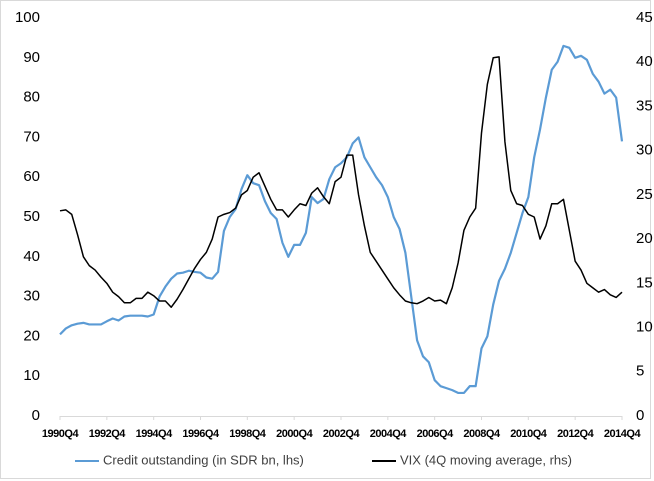  Describe the element at coordinates (644, 194) in the screenshot. I see `y2-tick-label: 25` at that location.